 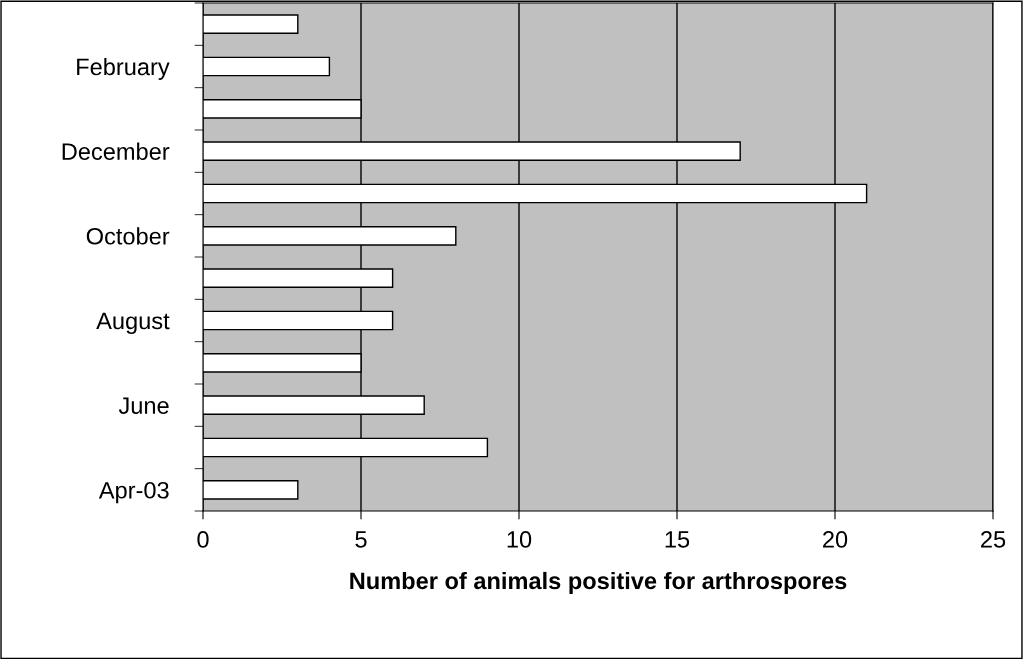 I want to click on x-tick-label: 15, so click(x=677, y=539).